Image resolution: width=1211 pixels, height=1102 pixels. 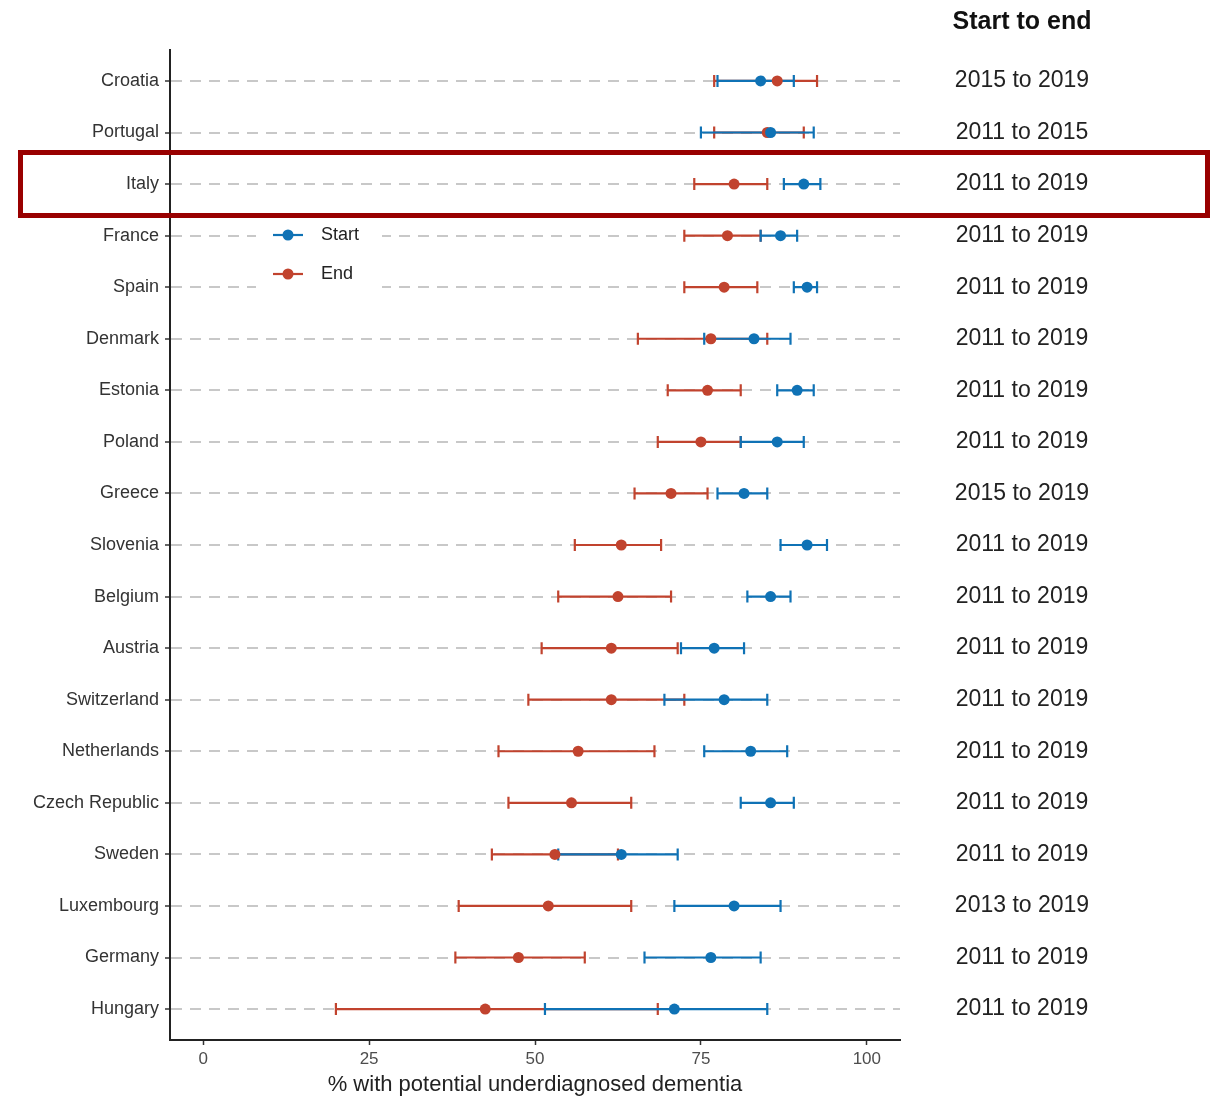 I want to click on text: 2013 to 2019, so click(x=1022, y=904).